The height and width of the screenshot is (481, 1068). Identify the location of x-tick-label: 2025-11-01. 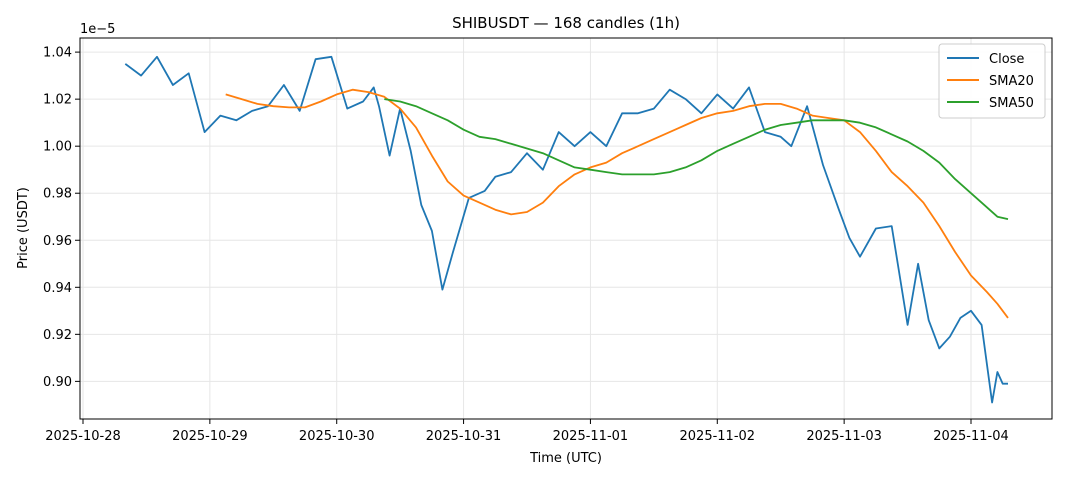
(591, 436).